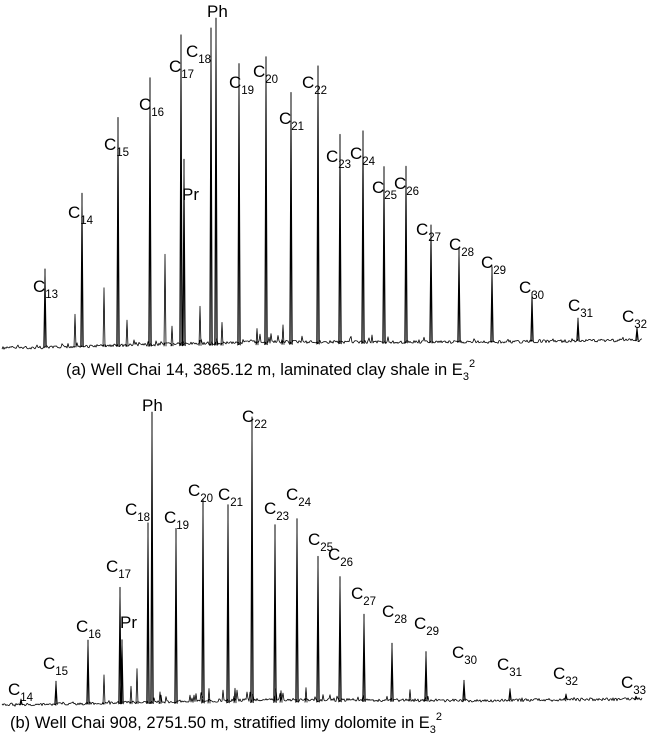  What do you see at coordinates (633, 685) in the screenshot?
I see `peak-label-c33: C33` at bounding box center [633, 685].